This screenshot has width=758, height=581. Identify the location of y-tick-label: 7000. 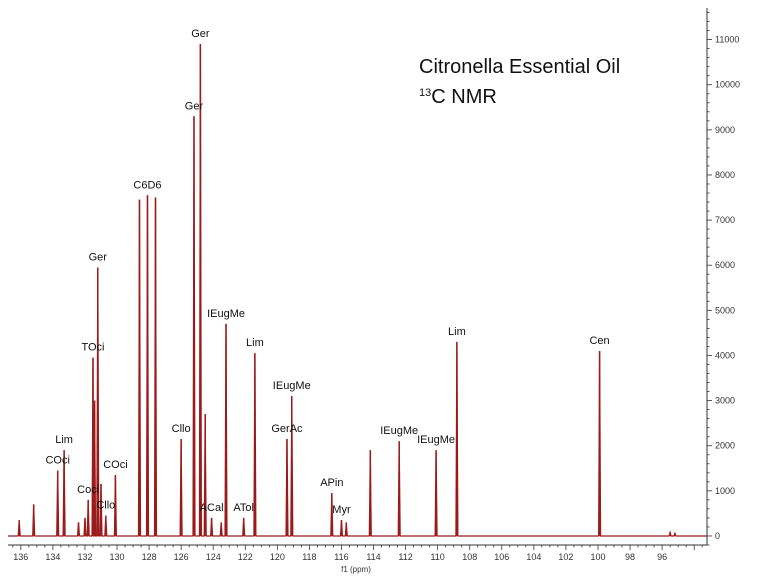
(725, 220).